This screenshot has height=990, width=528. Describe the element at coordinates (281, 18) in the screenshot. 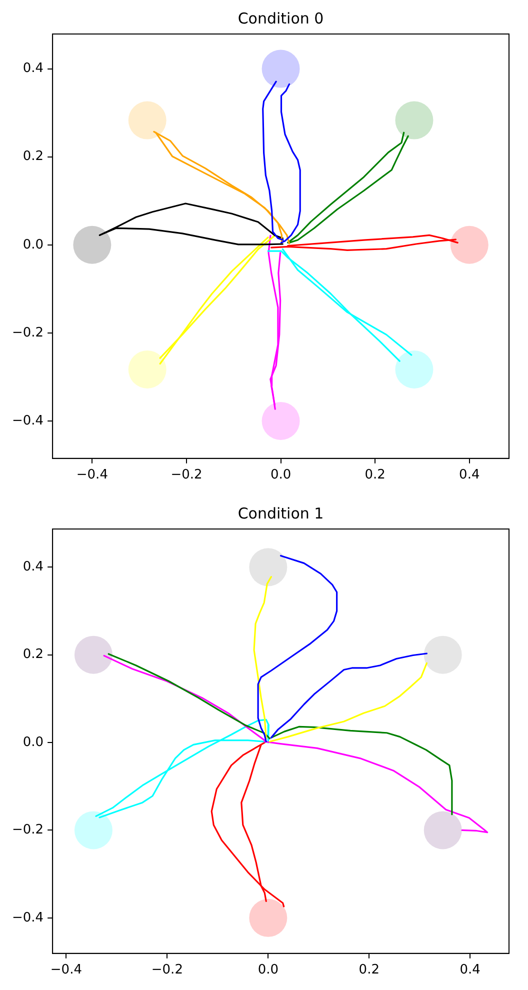

I see `chart-title: Condition 0` at that location.